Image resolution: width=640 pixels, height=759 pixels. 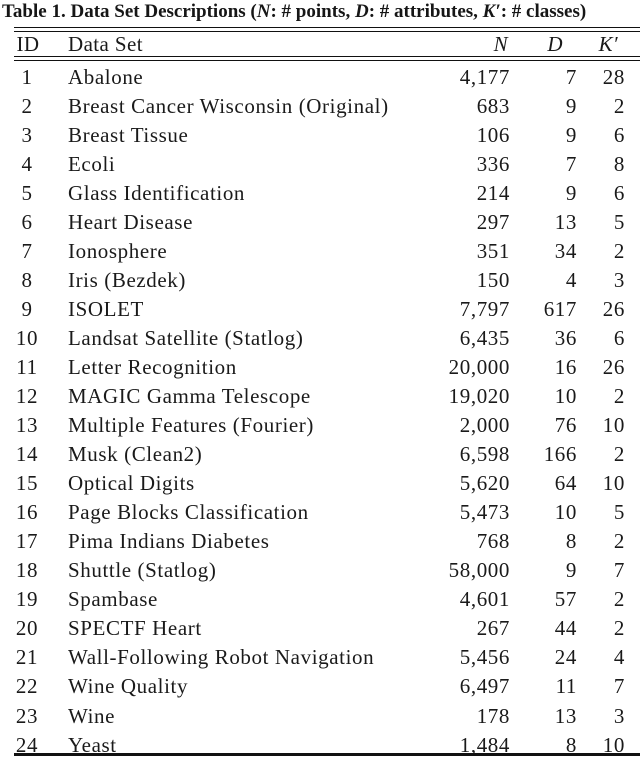 What do you see at coordinates (493, 250) in the screenshot?
I see `cell-n-points: 351` at bounding box center [493, 250].